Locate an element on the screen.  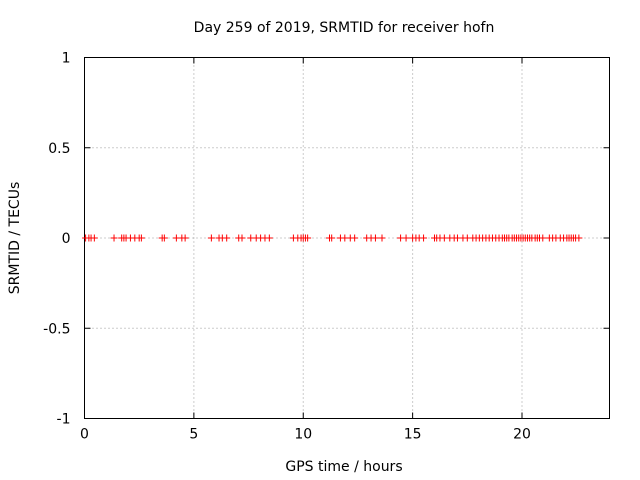
y-tick-label: 0.5 is located at coordinates (59, 149).